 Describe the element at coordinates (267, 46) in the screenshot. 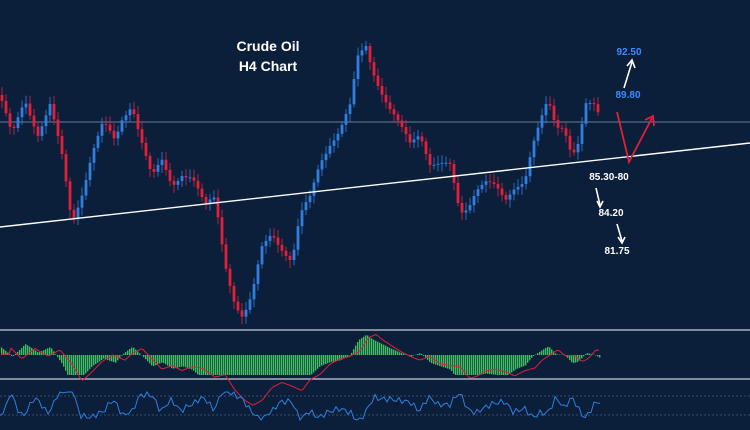

I see `chart-title: Crude Oil` at that location.